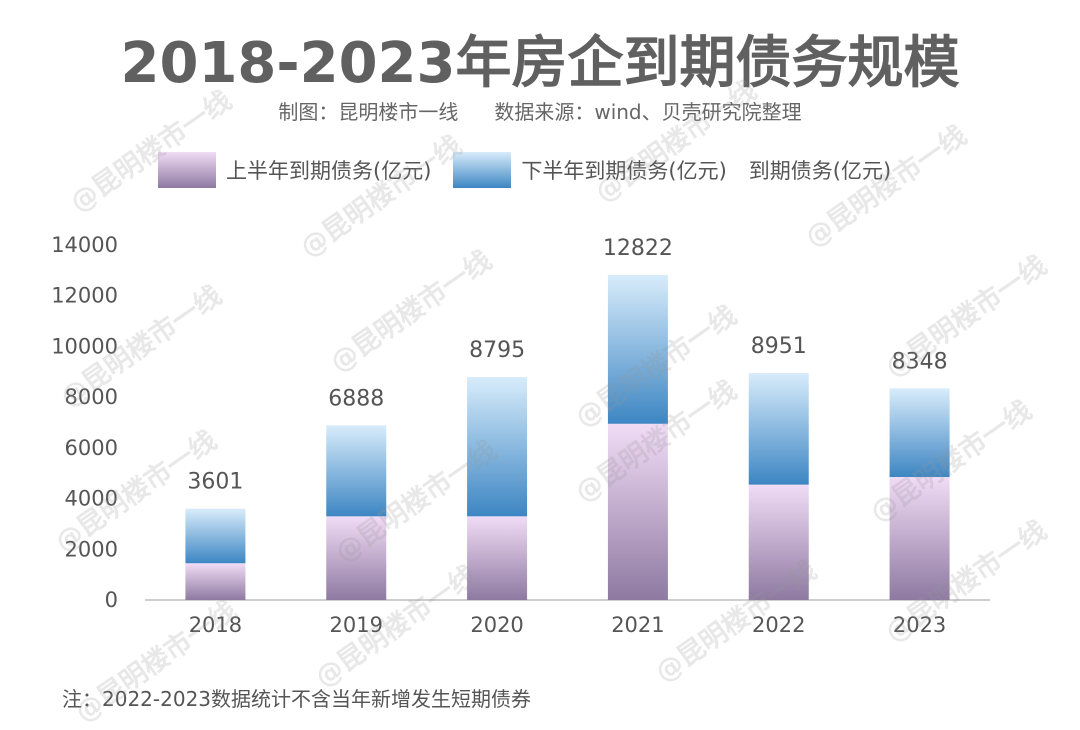  What do you see at coordinates (637, 511) in the screenshot?
I see `bar-first-half-2021` at bounding box center [637, 511].